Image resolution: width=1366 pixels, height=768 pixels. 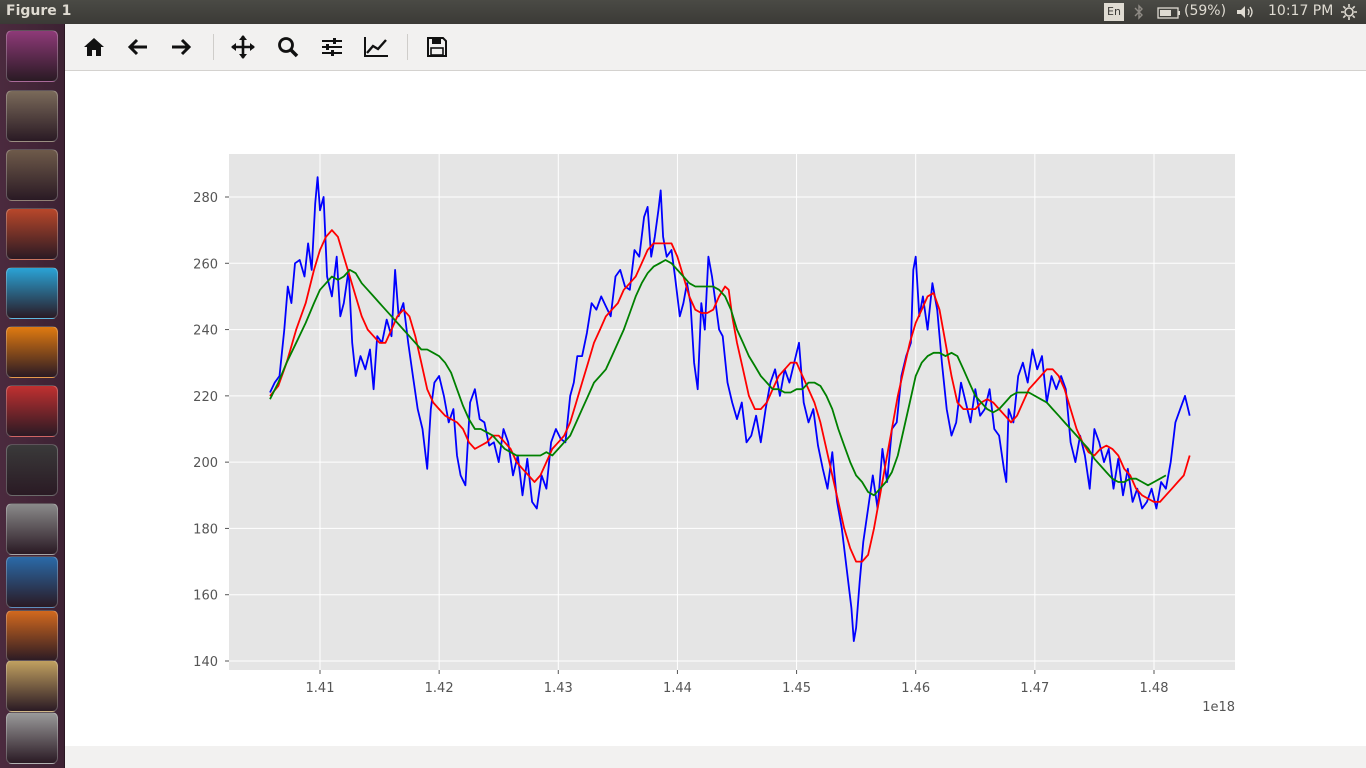 What do you see at coordinates (205, 529) in the screenshot?
I see `y-tick-label: 180` at bounding box center [205, 529].